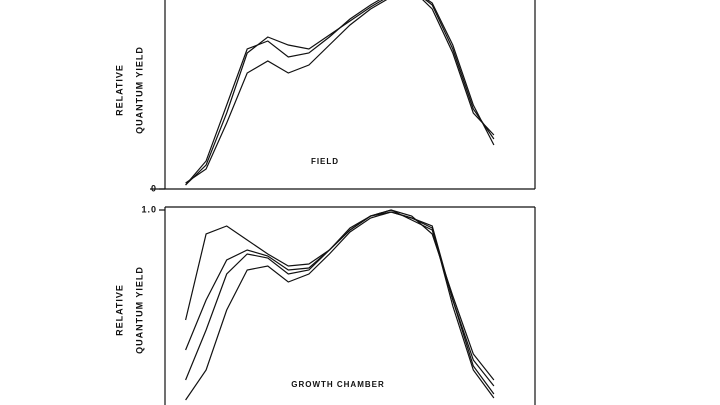  What do you see at coordinates (325, 161) in the screenshot?
I see `annotation: FIELD` at bounding box center [325, 161].